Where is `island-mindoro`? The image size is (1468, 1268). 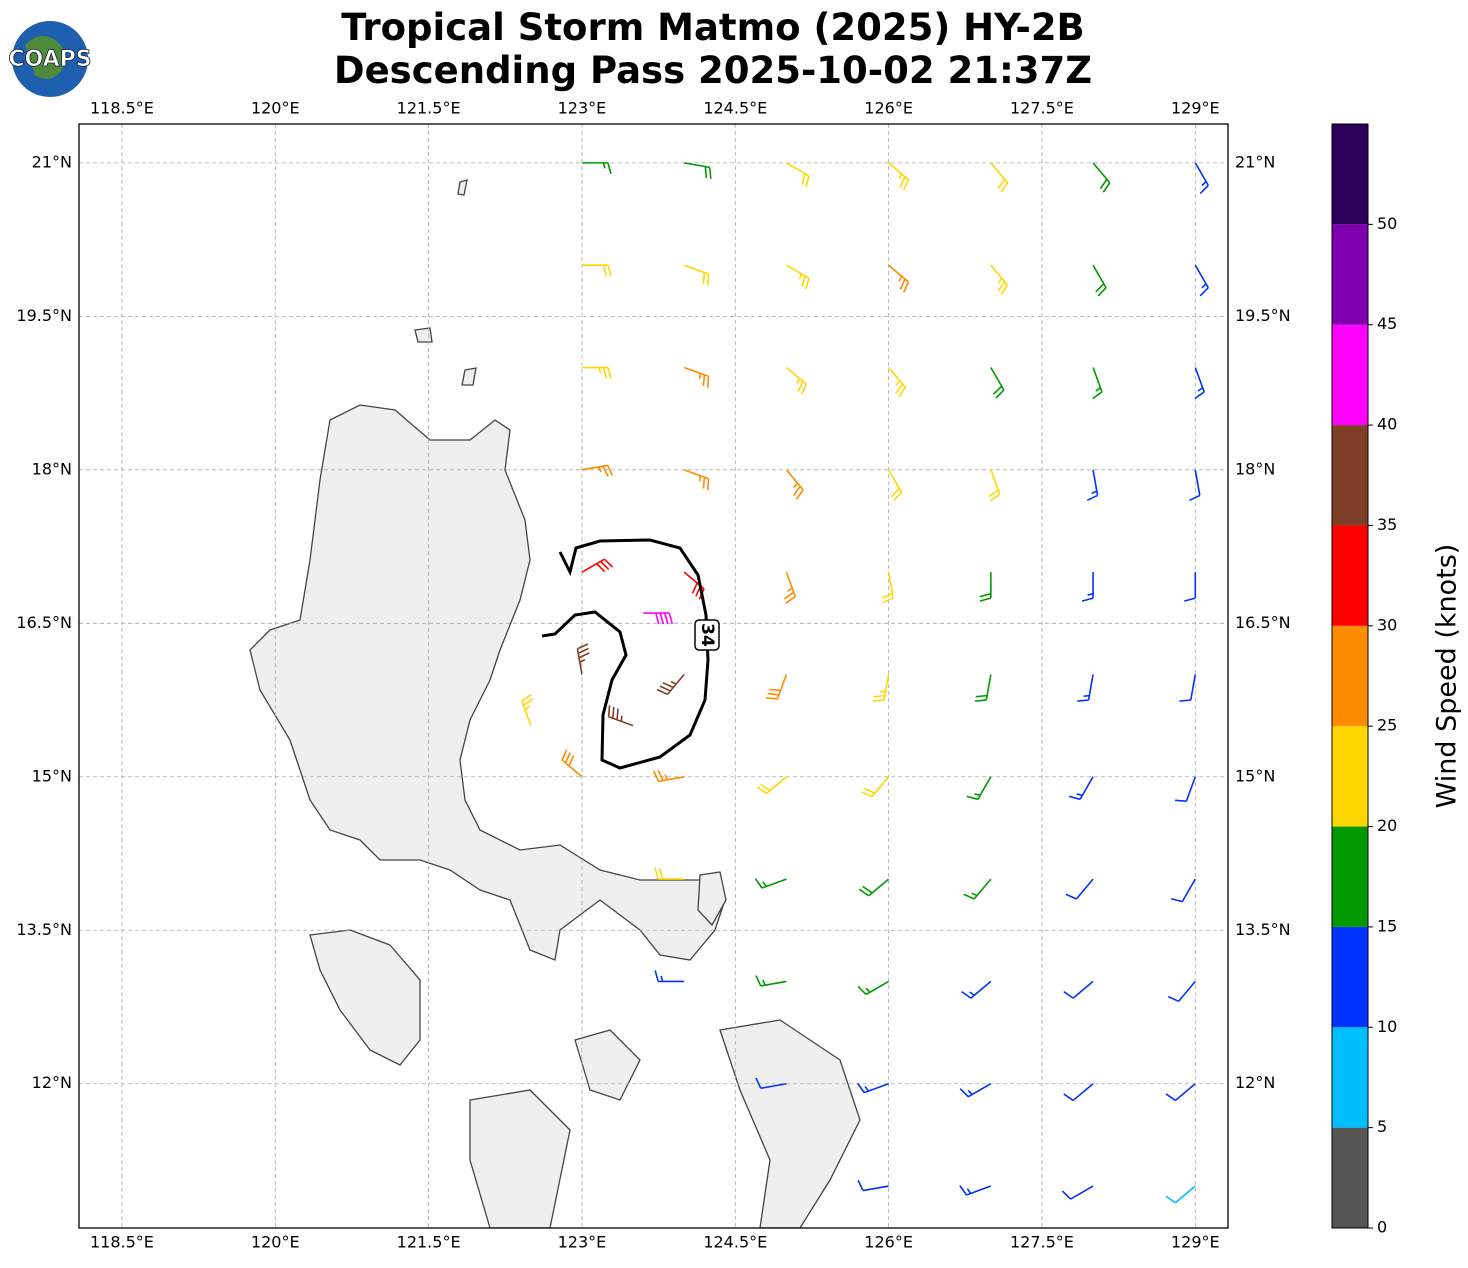
island-mindoro is located at coordinates (365, 997).